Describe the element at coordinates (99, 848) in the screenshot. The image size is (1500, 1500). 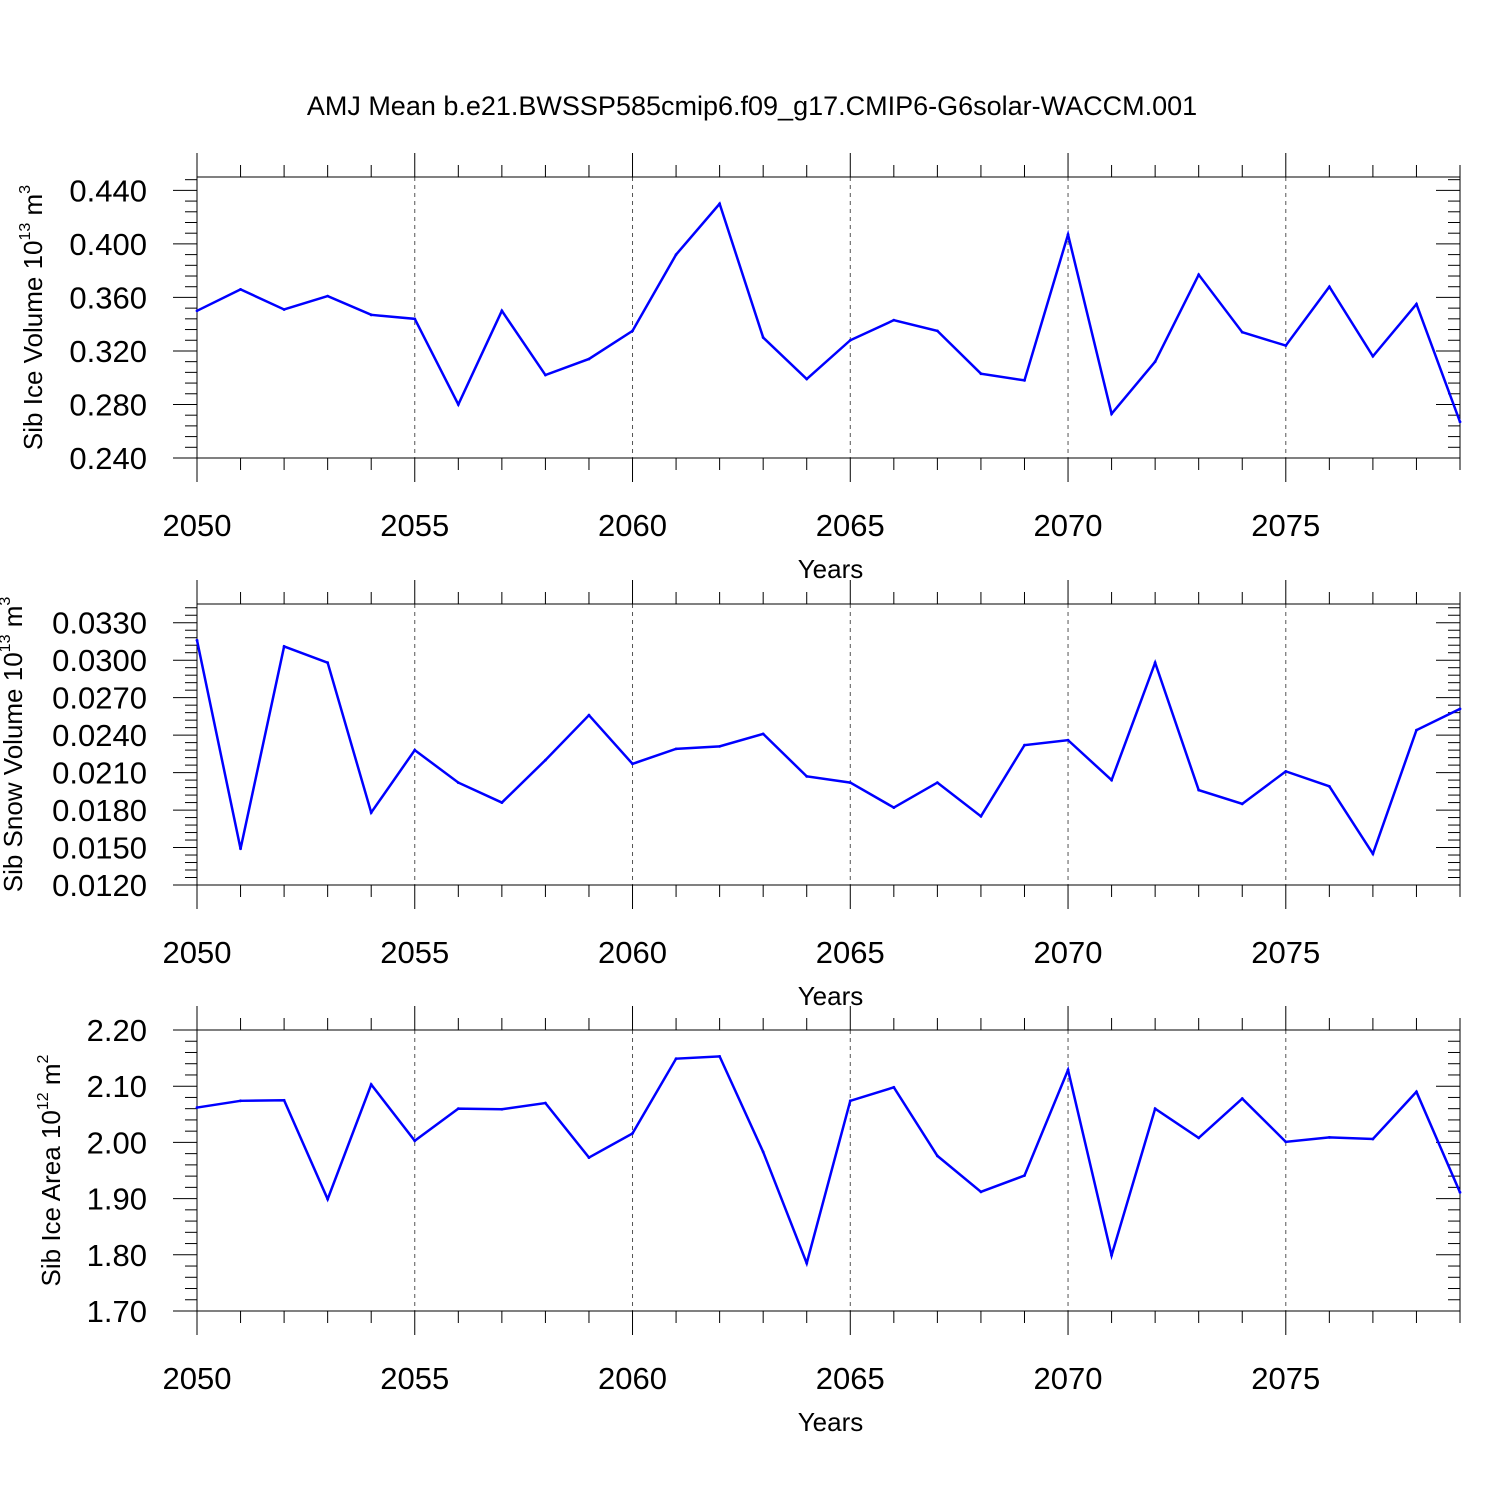
I see `y-tick-label: 0.0150` at that location.